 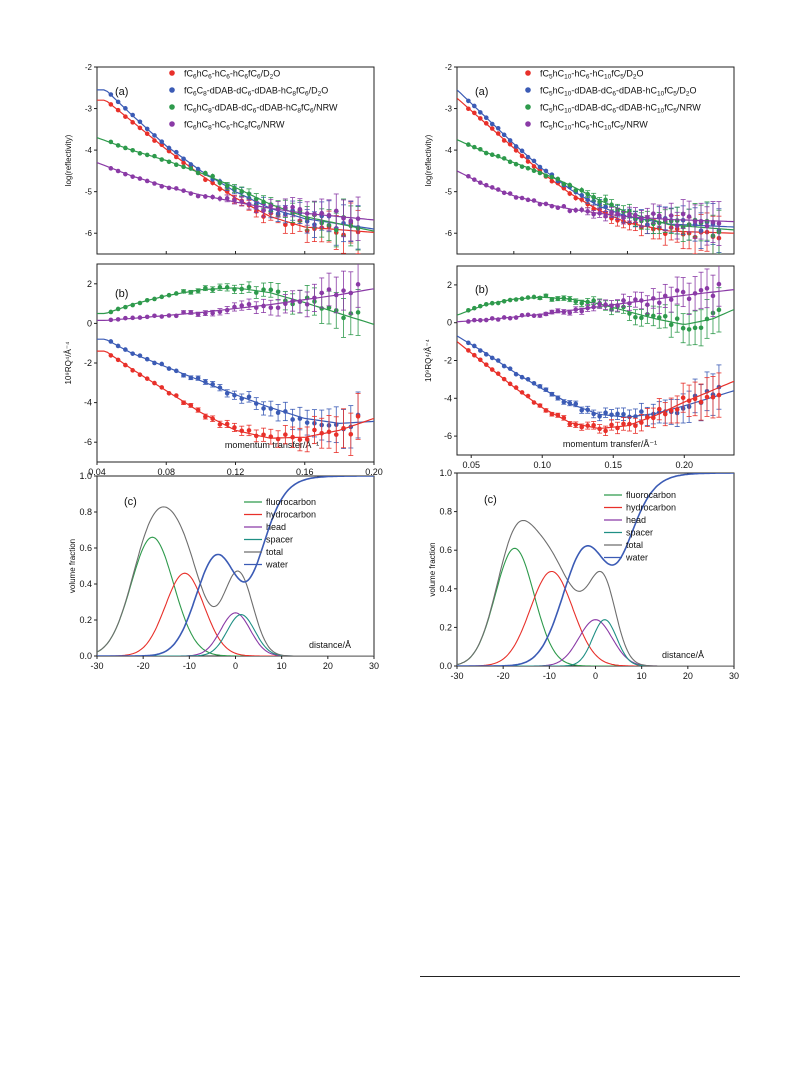 I want to click on legend-entry: fC6​hC8​-hC6​-hC8​fC6​/NRW, so click(x=234, y=126).